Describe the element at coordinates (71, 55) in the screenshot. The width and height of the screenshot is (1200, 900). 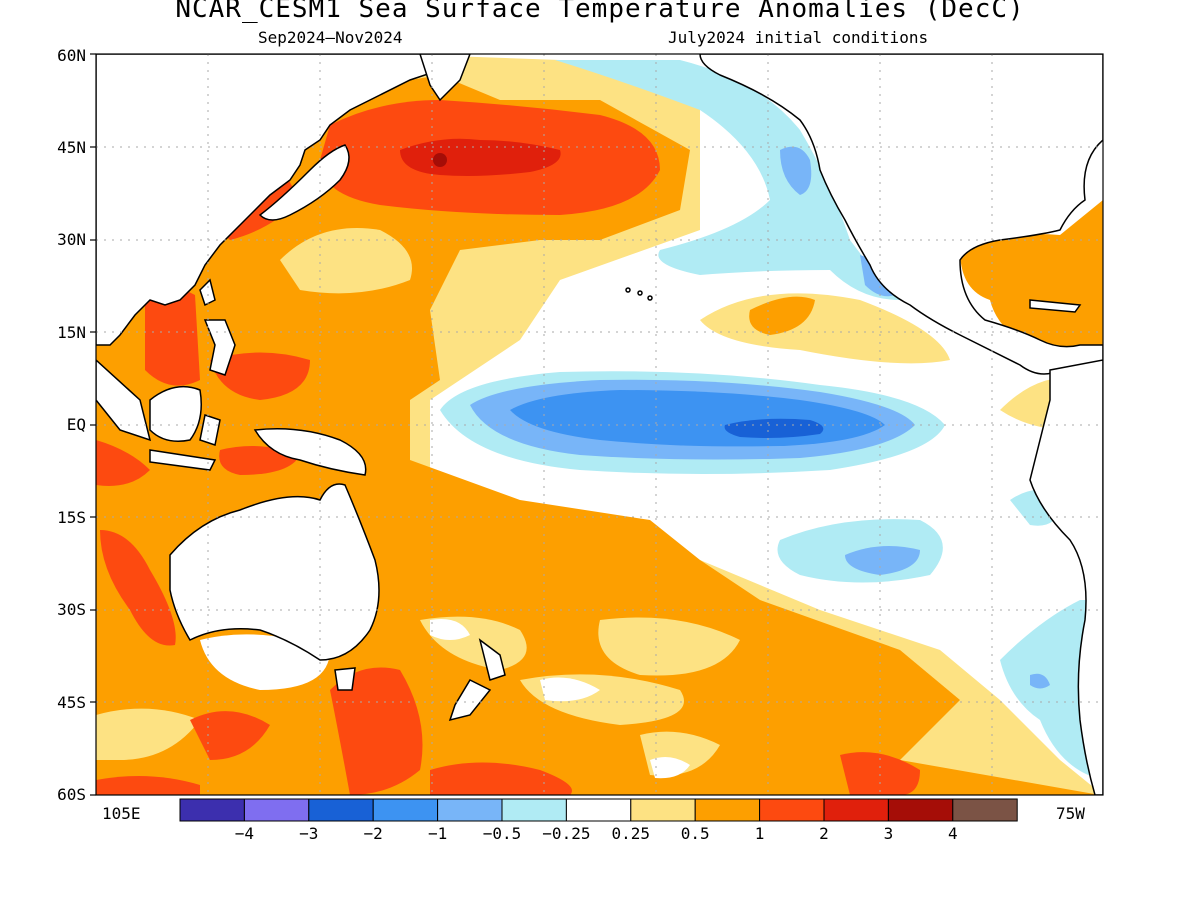
I see `lat-label-60n: 60N` at that location.